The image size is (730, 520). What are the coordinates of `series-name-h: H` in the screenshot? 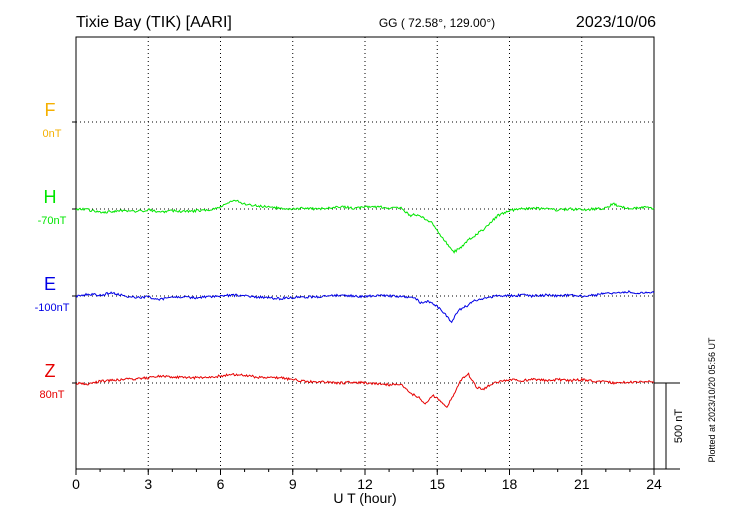 It's located at (50, 197).